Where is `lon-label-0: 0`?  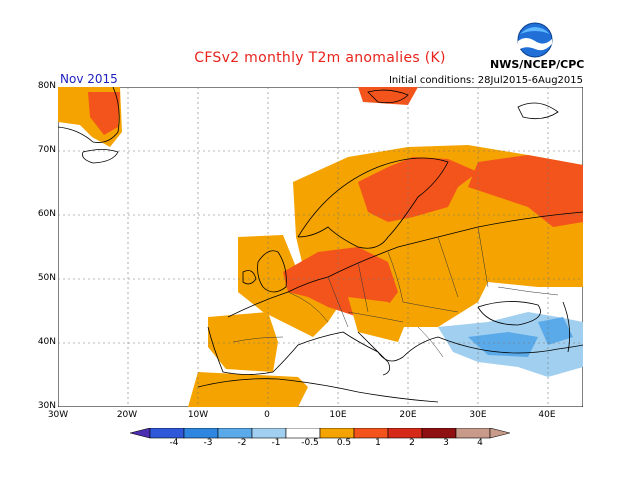 lon-label-0: 0 is located at coordinates (267, 415).